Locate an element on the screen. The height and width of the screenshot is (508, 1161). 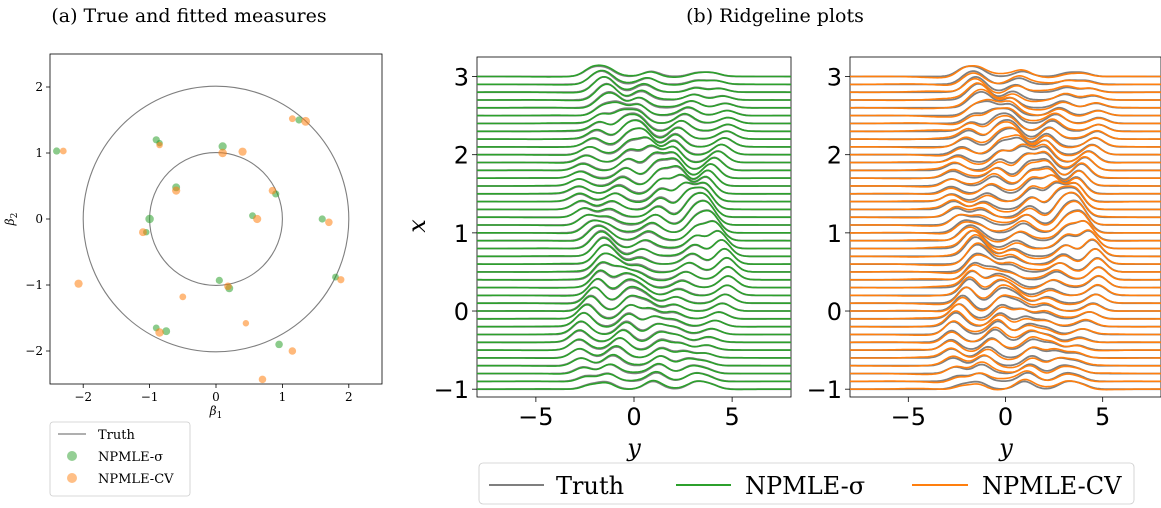
legend-small-cv-swatch is located at coordinates (72, 478).